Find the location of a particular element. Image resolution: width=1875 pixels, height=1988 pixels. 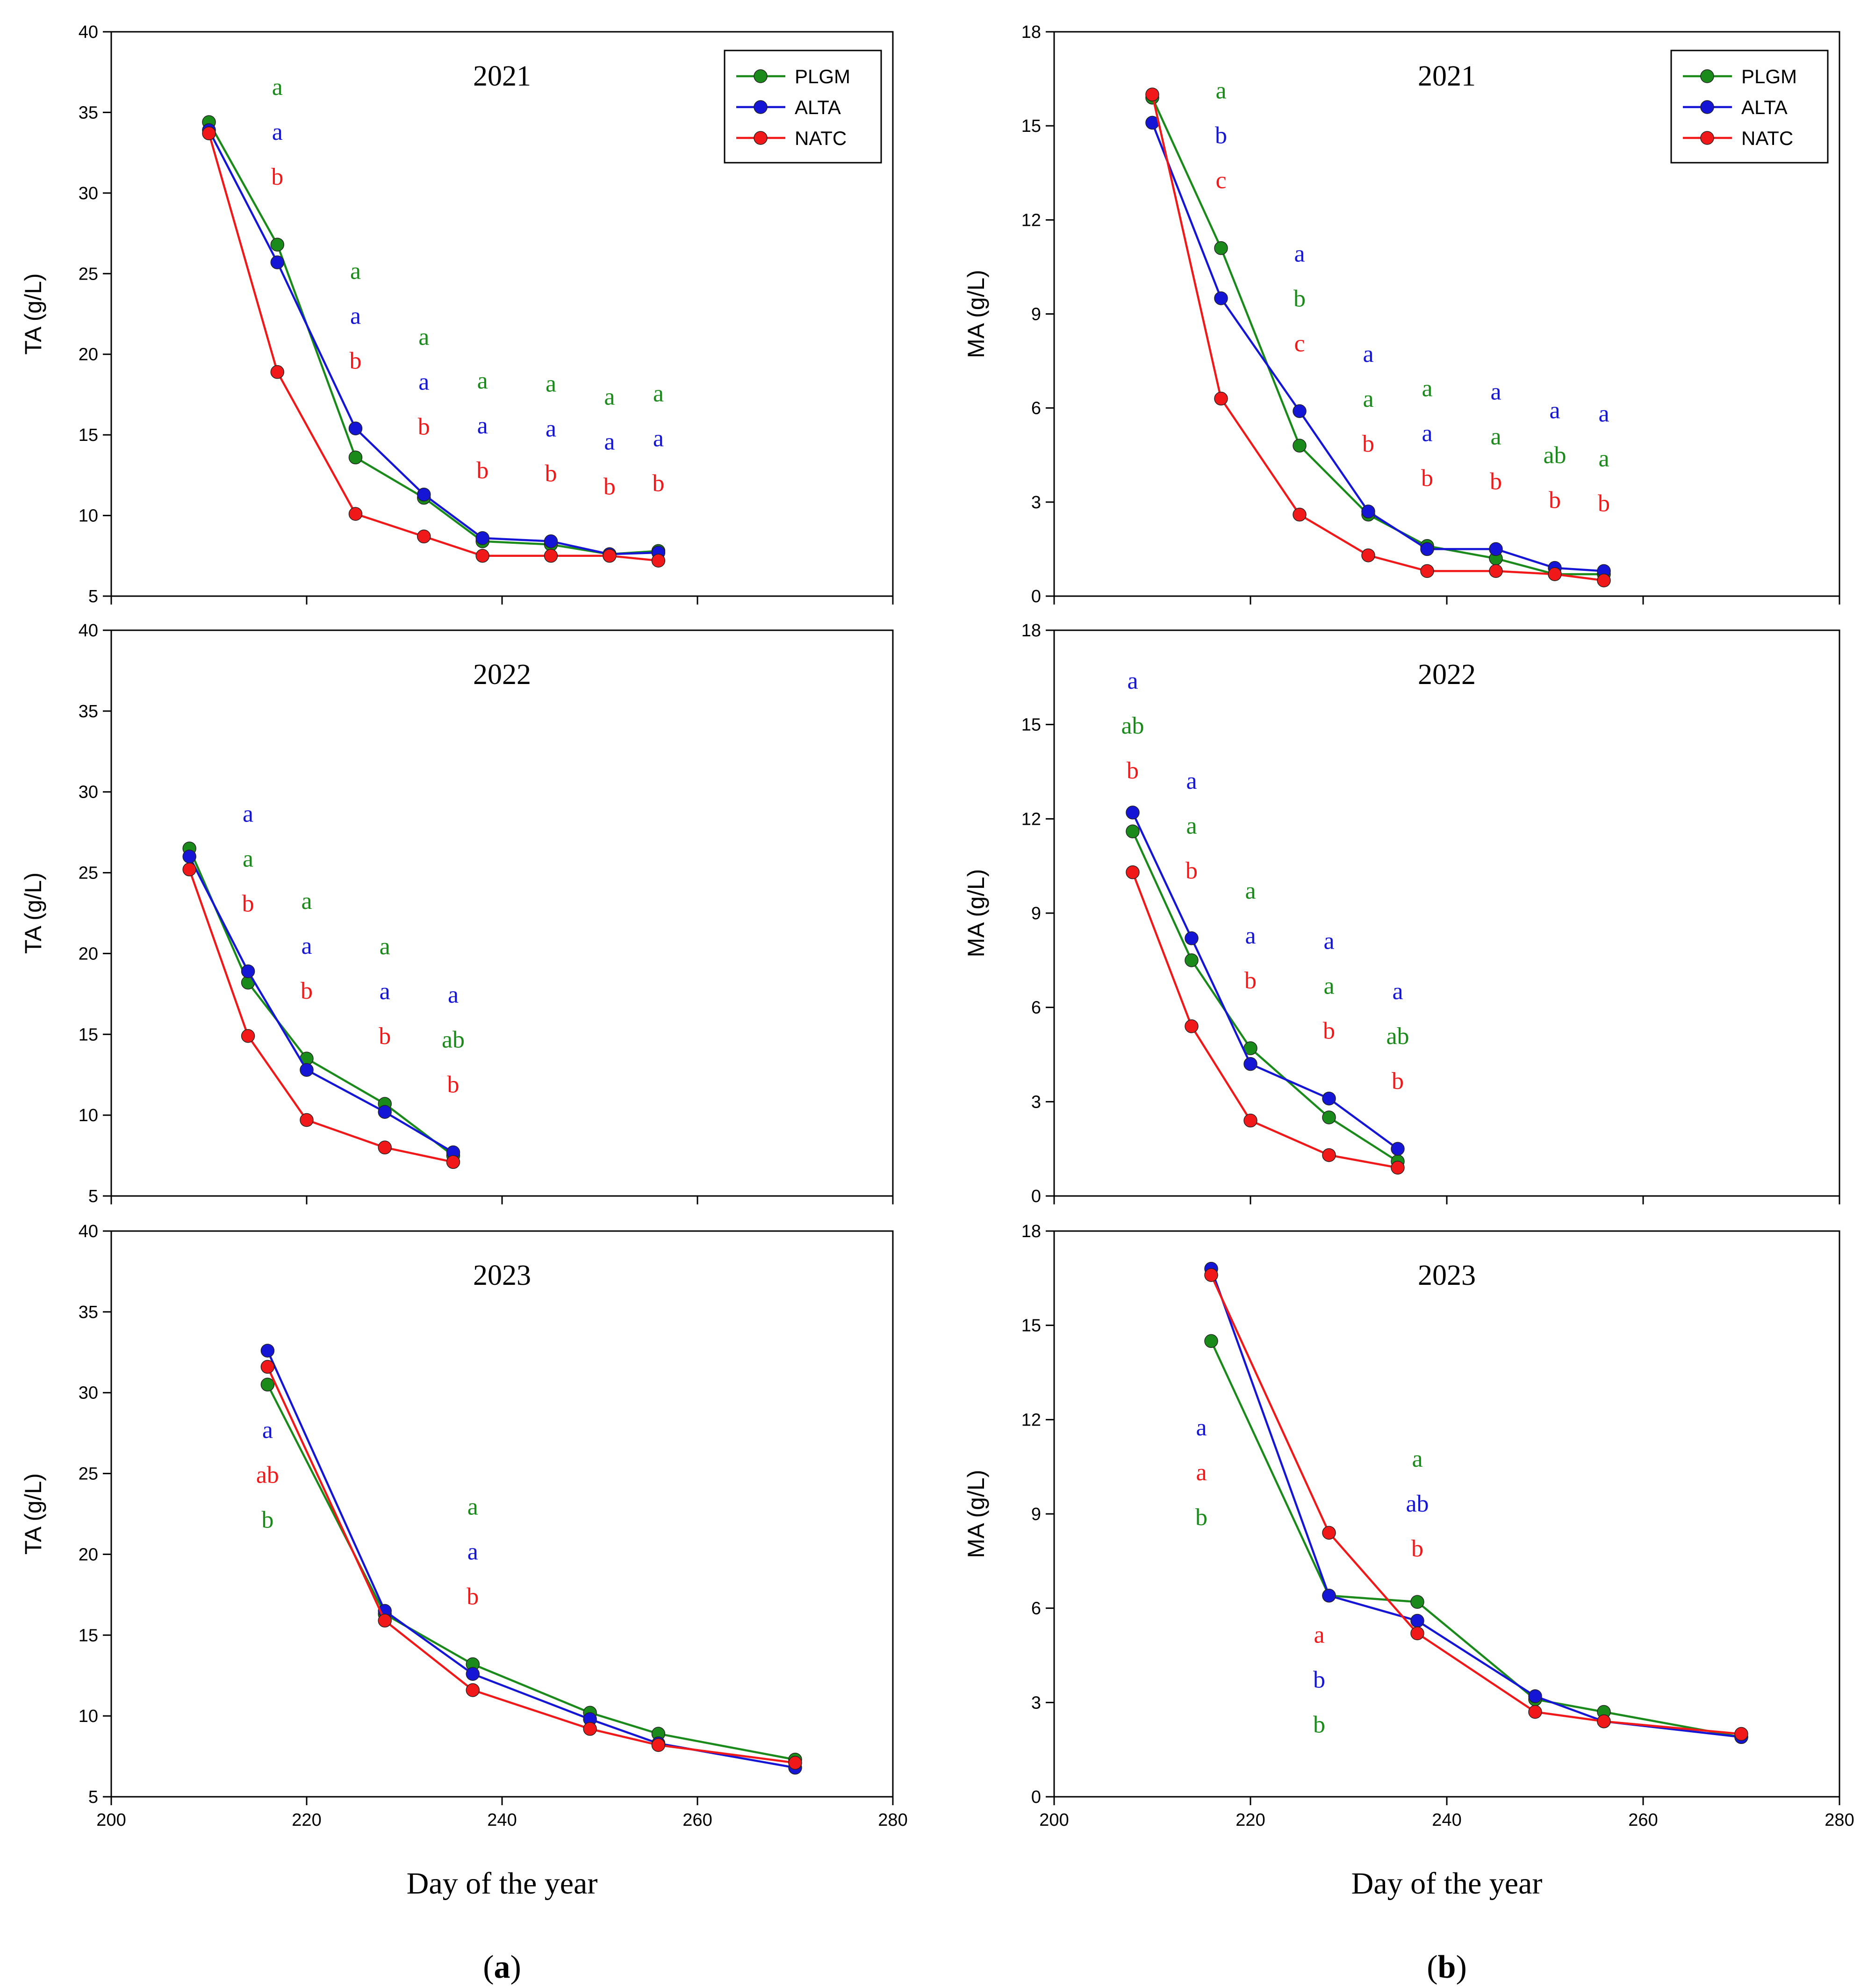

legend-marker-natc is located at coordinates (1707, 138).